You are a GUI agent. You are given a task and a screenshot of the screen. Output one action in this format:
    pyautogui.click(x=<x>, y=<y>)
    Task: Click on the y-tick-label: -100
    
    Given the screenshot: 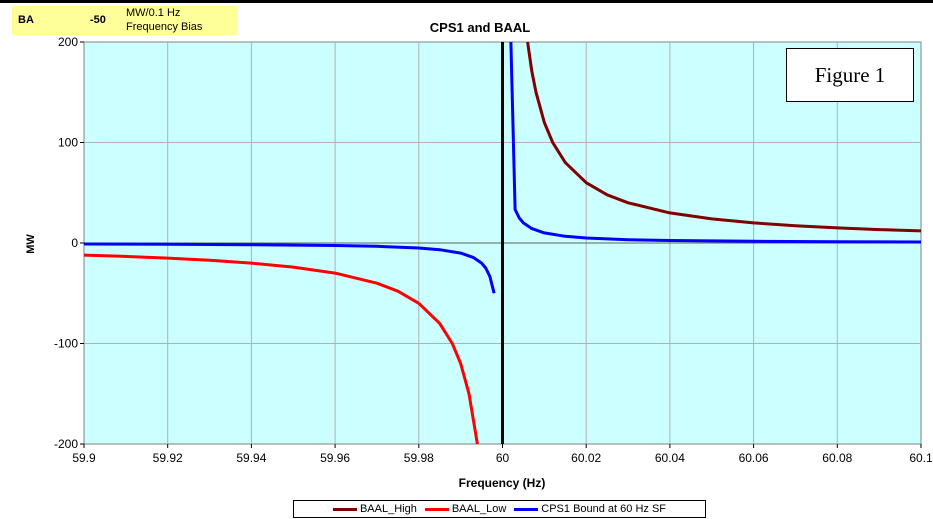 What is the action you would take?
    pyautogui.click(x=66, y=344)
    